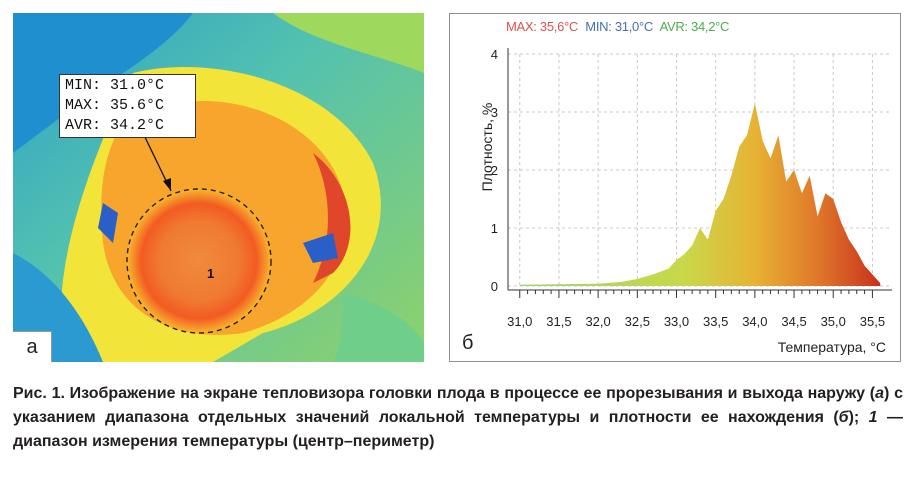 This screenshot has width=914, height=491. I want to click on x-tick-label: 31,5, so click(558, 321).